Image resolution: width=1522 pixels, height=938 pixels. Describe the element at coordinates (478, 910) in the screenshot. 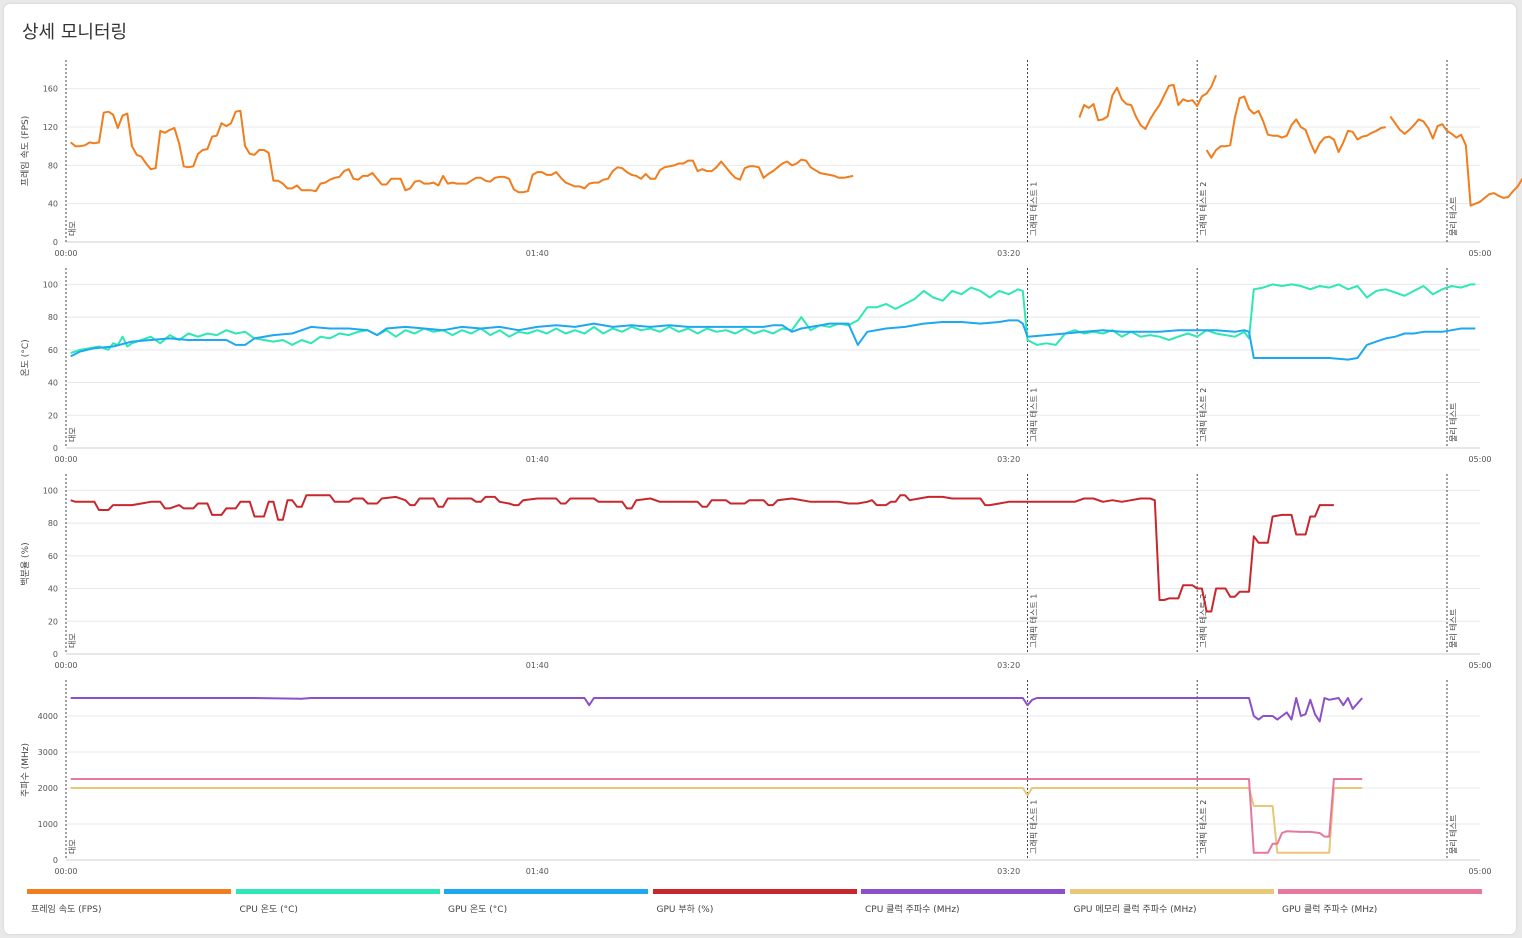

I see `legend-label: GPU 온도 (°C)` at that location.